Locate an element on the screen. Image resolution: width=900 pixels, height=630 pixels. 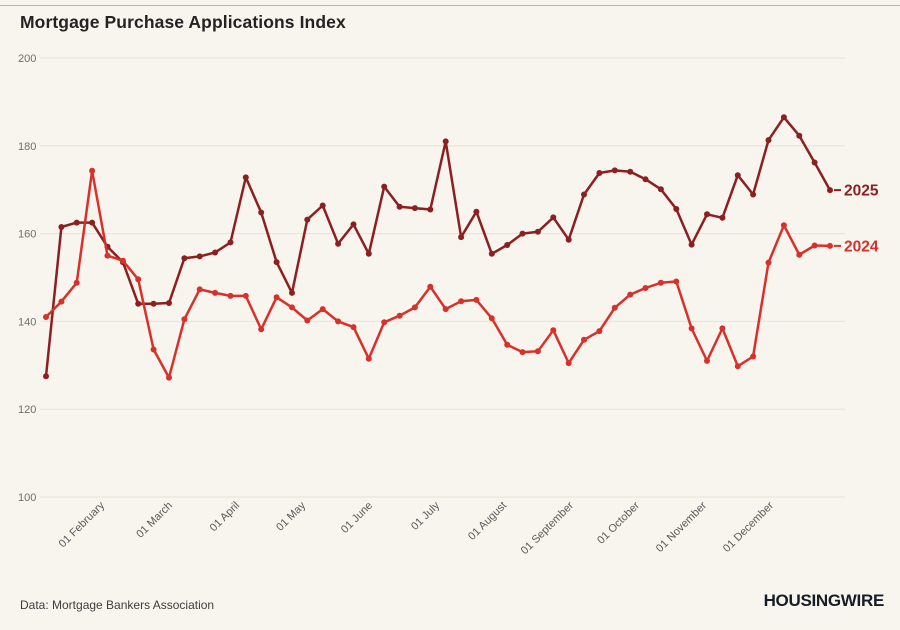
top-border-rule is located at coordinates (450, 5).